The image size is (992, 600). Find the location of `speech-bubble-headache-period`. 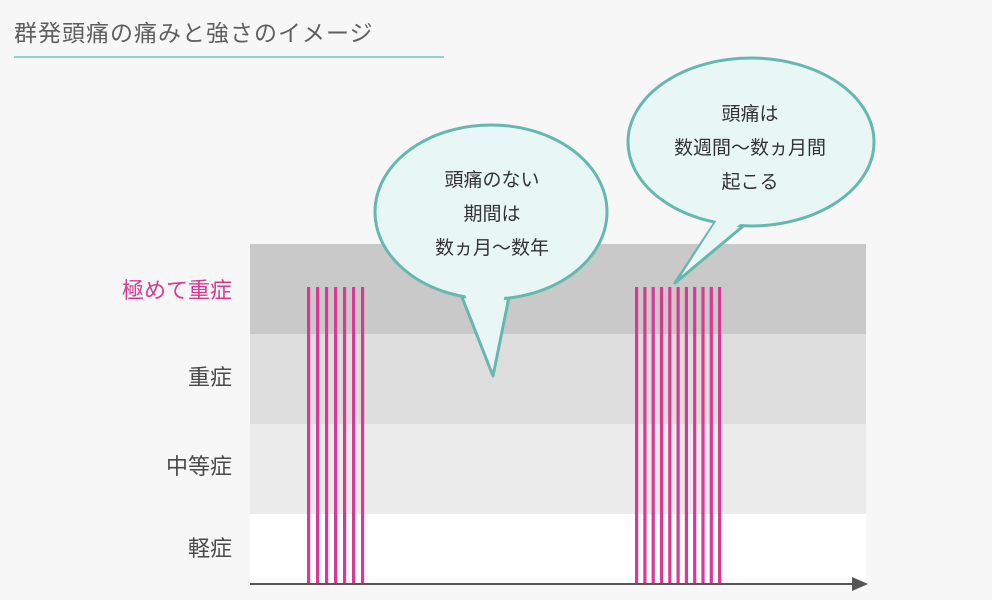

speech-bubble-headache-period is located at coordinates (751, 170).